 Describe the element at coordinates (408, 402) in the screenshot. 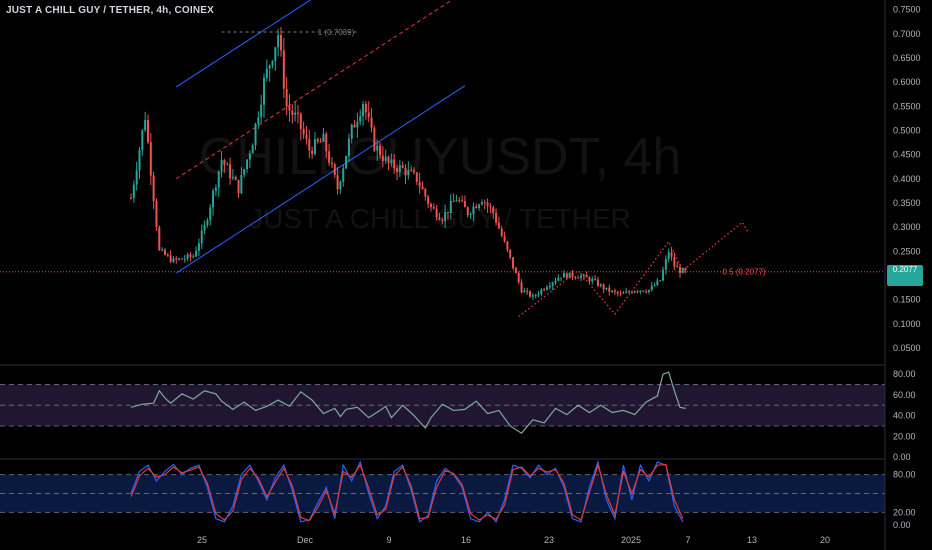

I see `rsi-line` at that location.